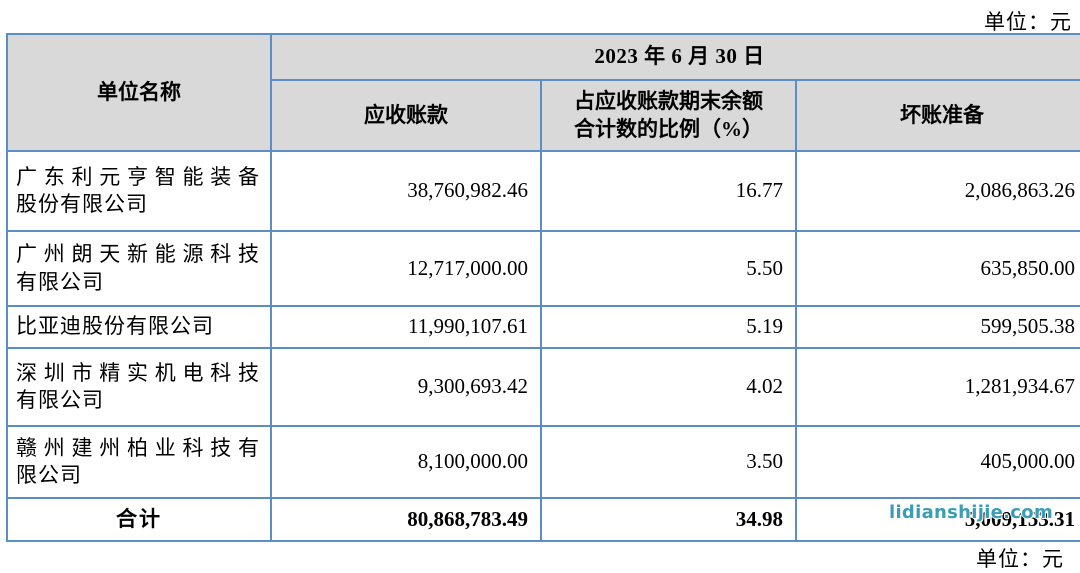  Describe the element at coordinates (139, 92) in the screenshot. I see `header-company-name: 单位名称` at that location.